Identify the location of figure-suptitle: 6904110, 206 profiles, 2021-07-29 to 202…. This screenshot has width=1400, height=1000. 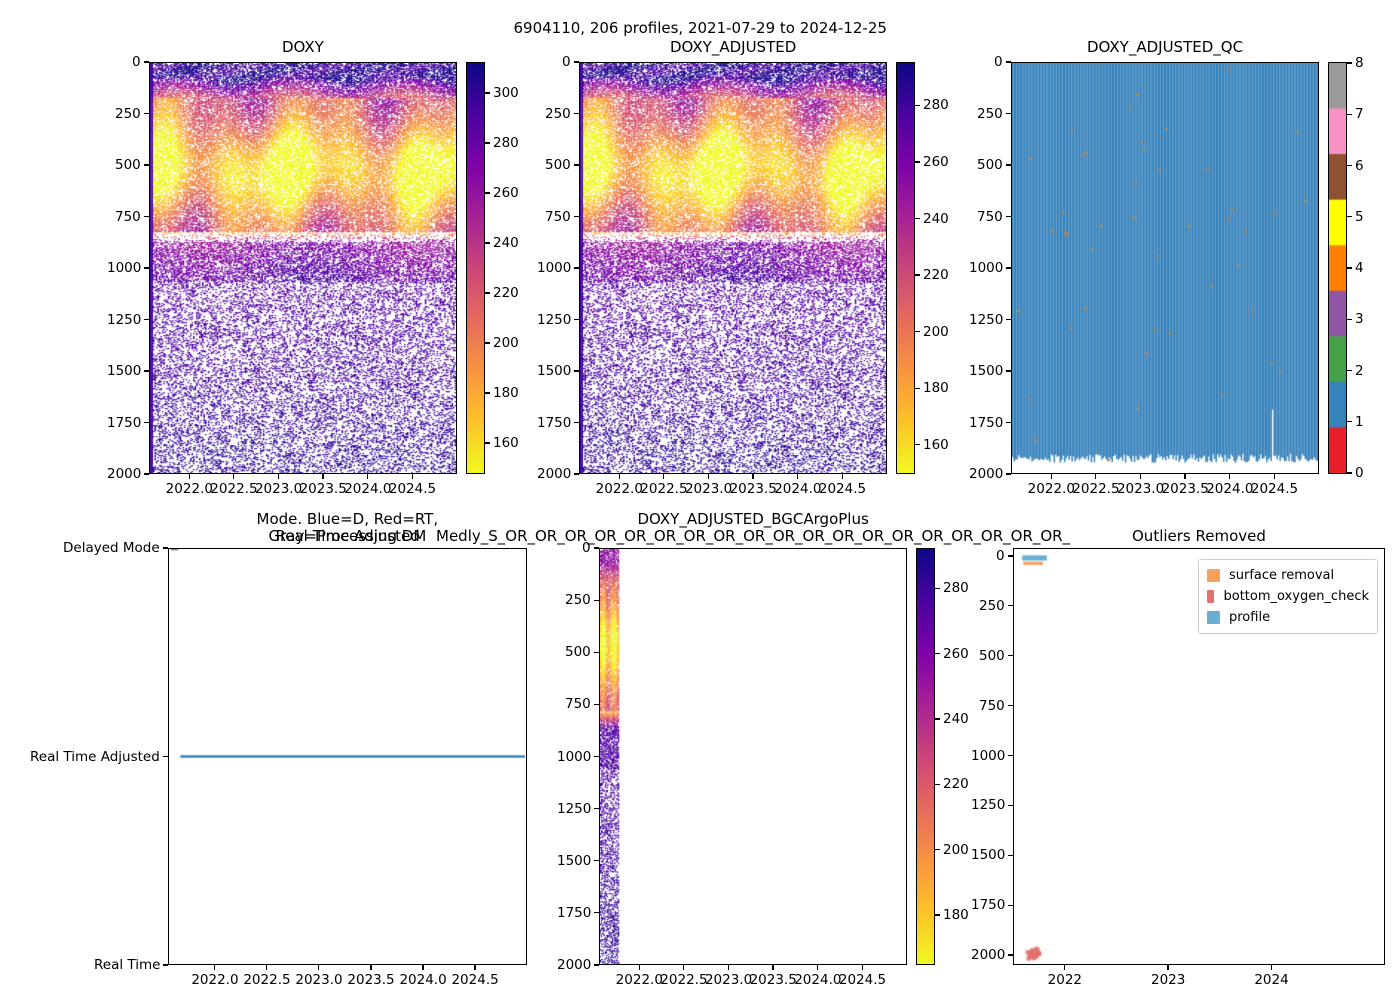
(700, 28).